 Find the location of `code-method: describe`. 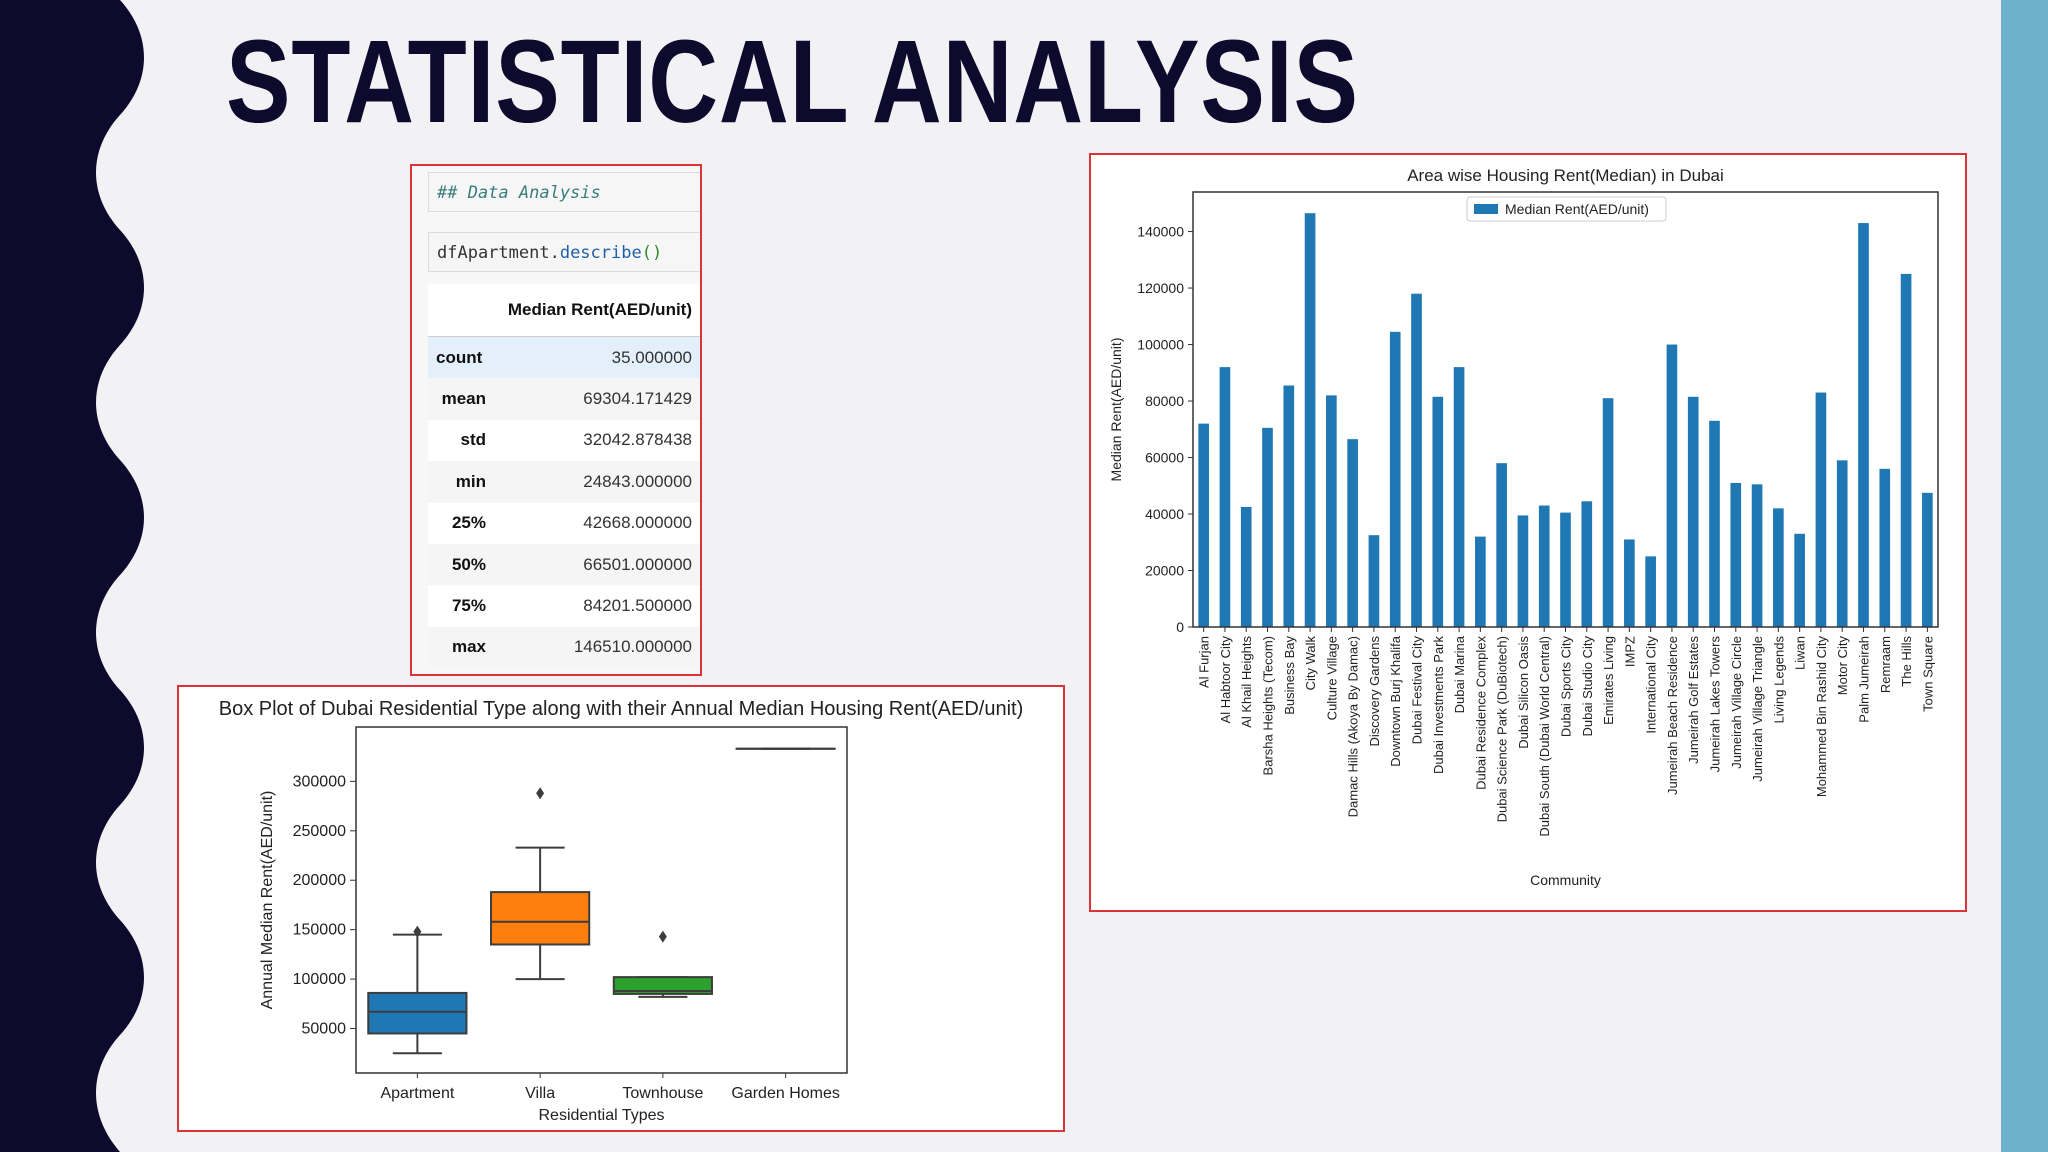

code-method: describe is located at coordinates (600, 253).